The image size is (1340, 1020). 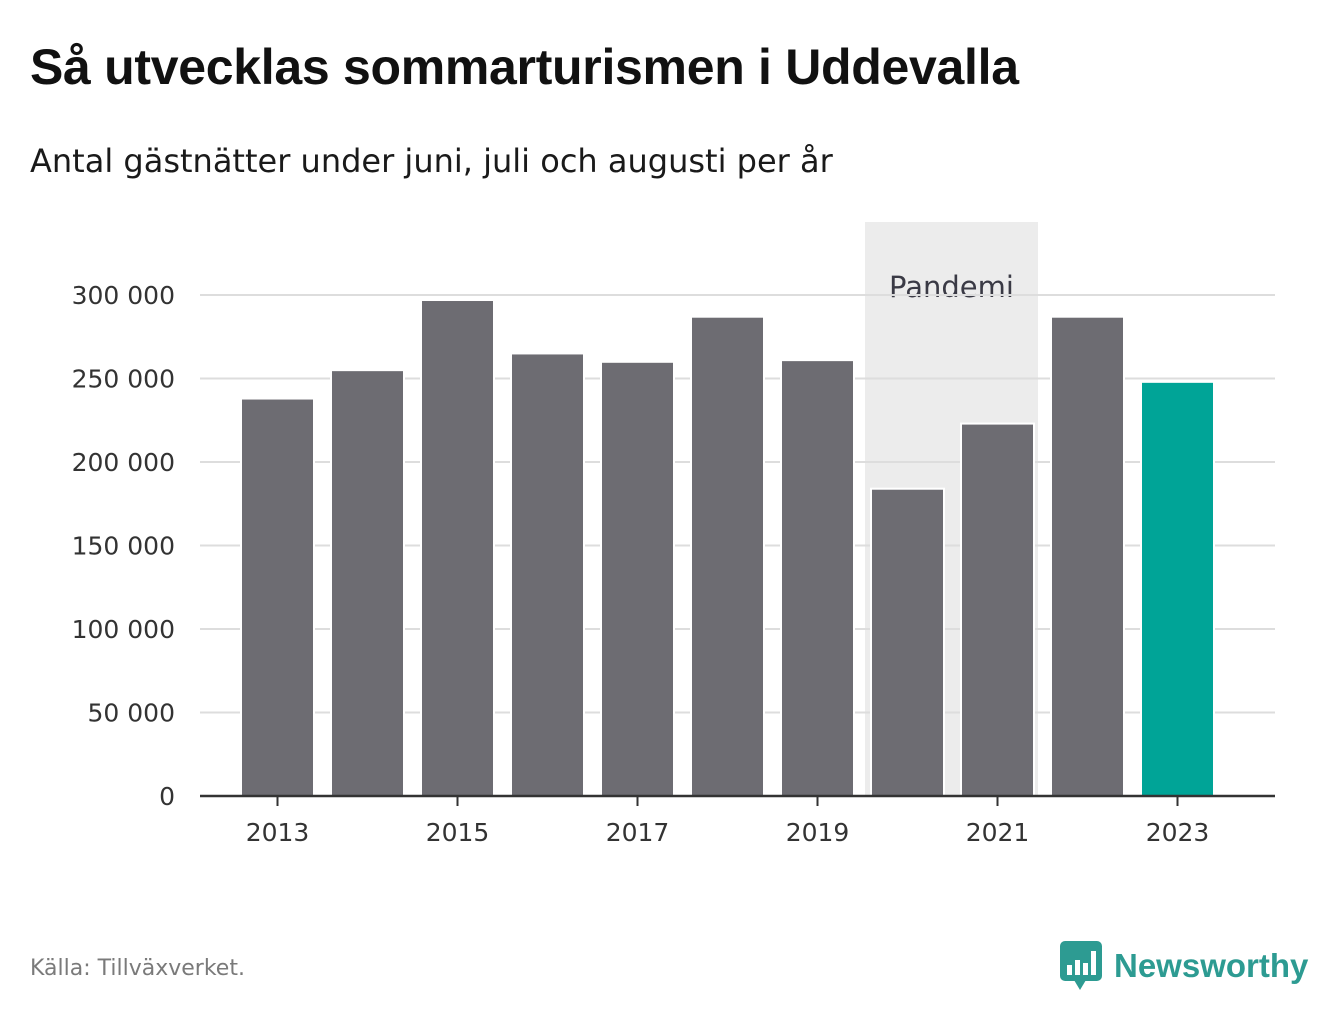 I want to click on y-tick-label: 300 000, so click(x=123, y=295).